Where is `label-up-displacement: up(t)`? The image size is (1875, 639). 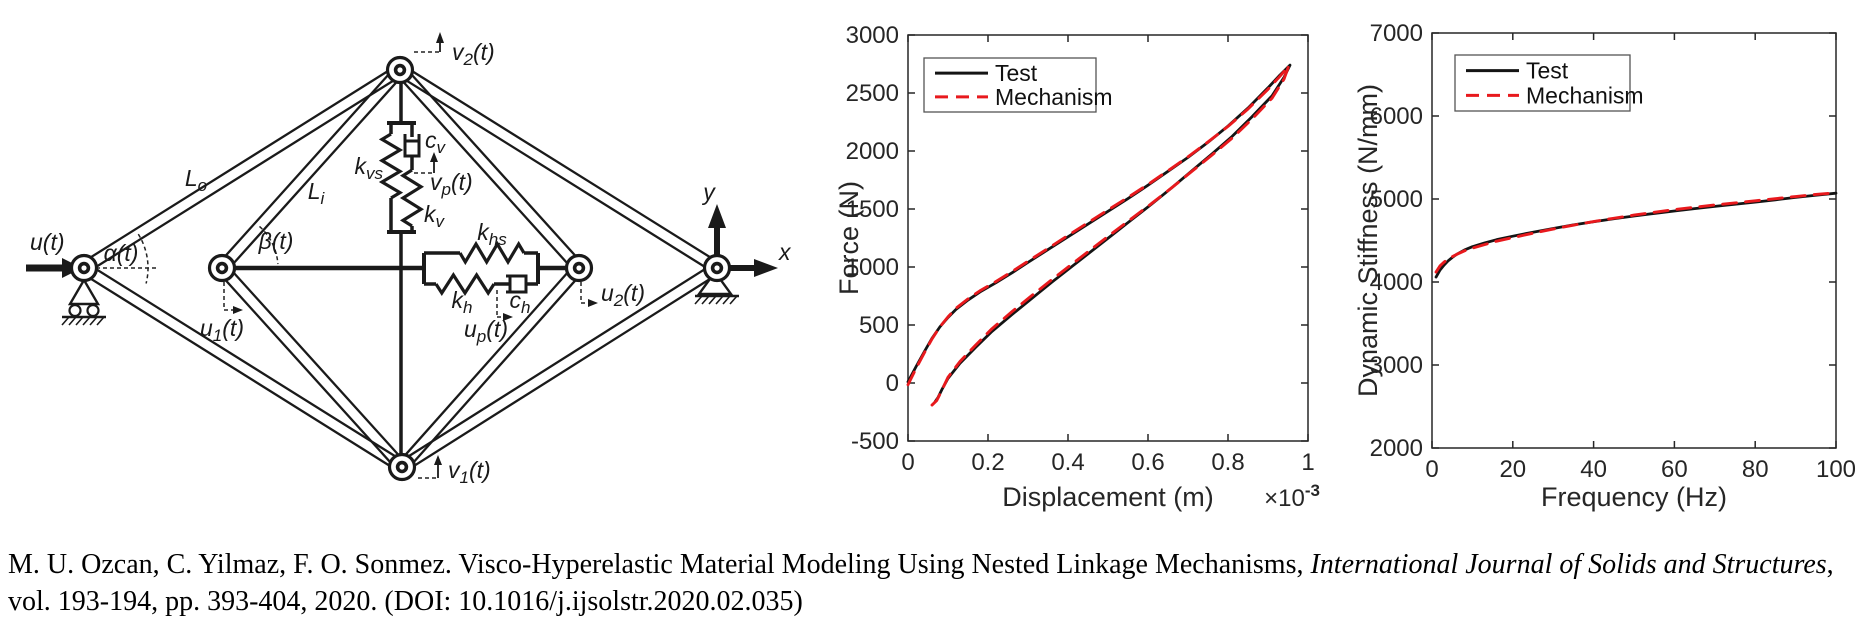
label-up-displacement: up(t) is located at coordinates (486, 331).